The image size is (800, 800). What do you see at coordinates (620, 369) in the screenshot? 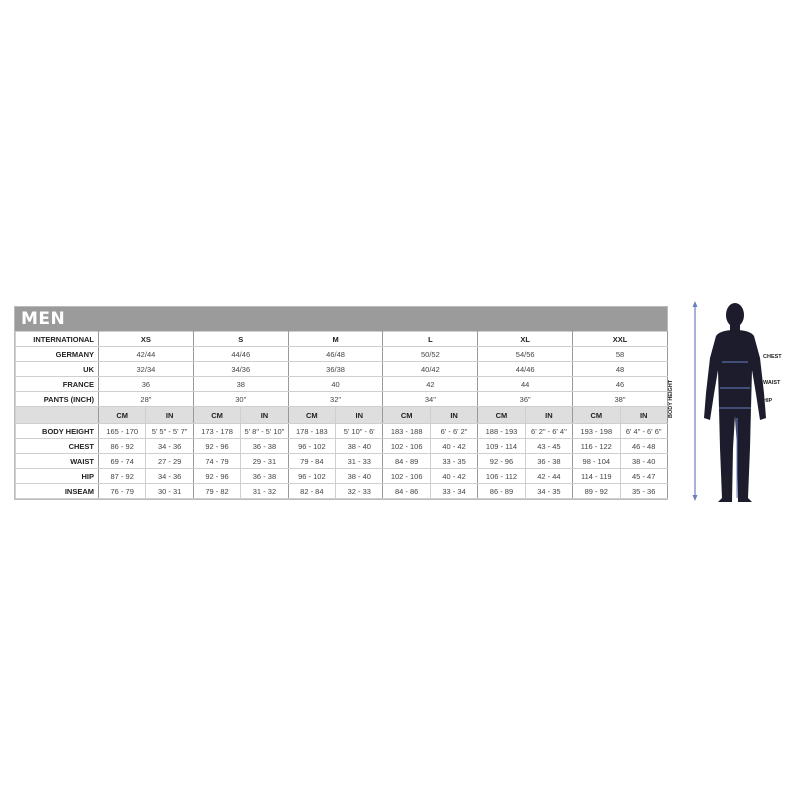
I see `size-cell: 48` at bounding box center [620, 369].